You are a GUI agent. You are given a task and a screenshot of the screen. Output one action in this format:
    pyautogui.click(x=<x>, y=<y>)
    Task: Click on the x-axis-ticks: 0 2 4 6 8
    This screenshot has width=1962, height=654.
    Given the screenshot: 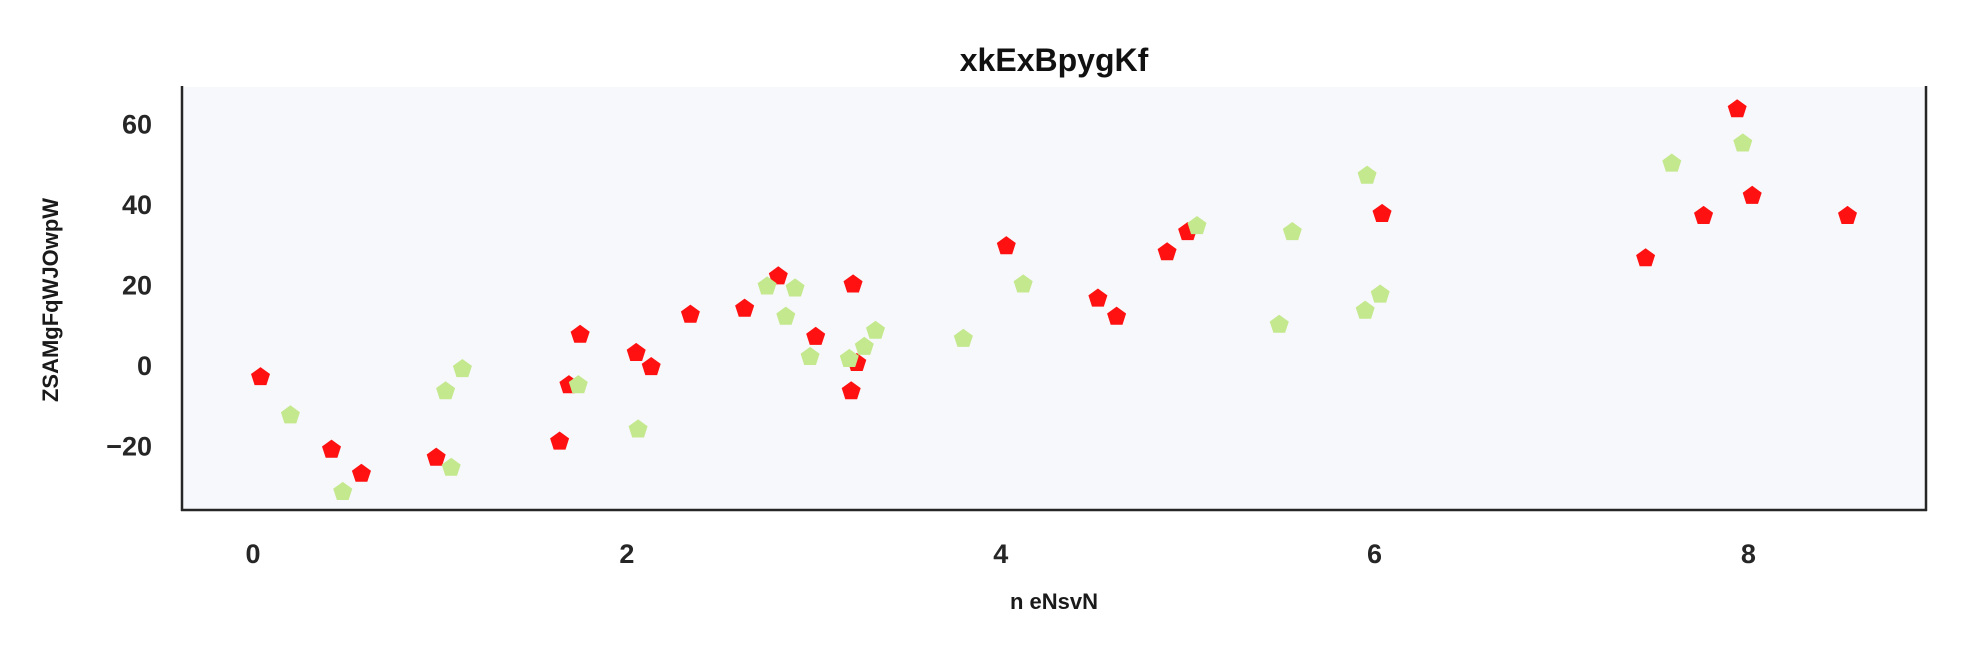 What is the action you would take?
    pyautogui.click(x=1001, y=554)
    